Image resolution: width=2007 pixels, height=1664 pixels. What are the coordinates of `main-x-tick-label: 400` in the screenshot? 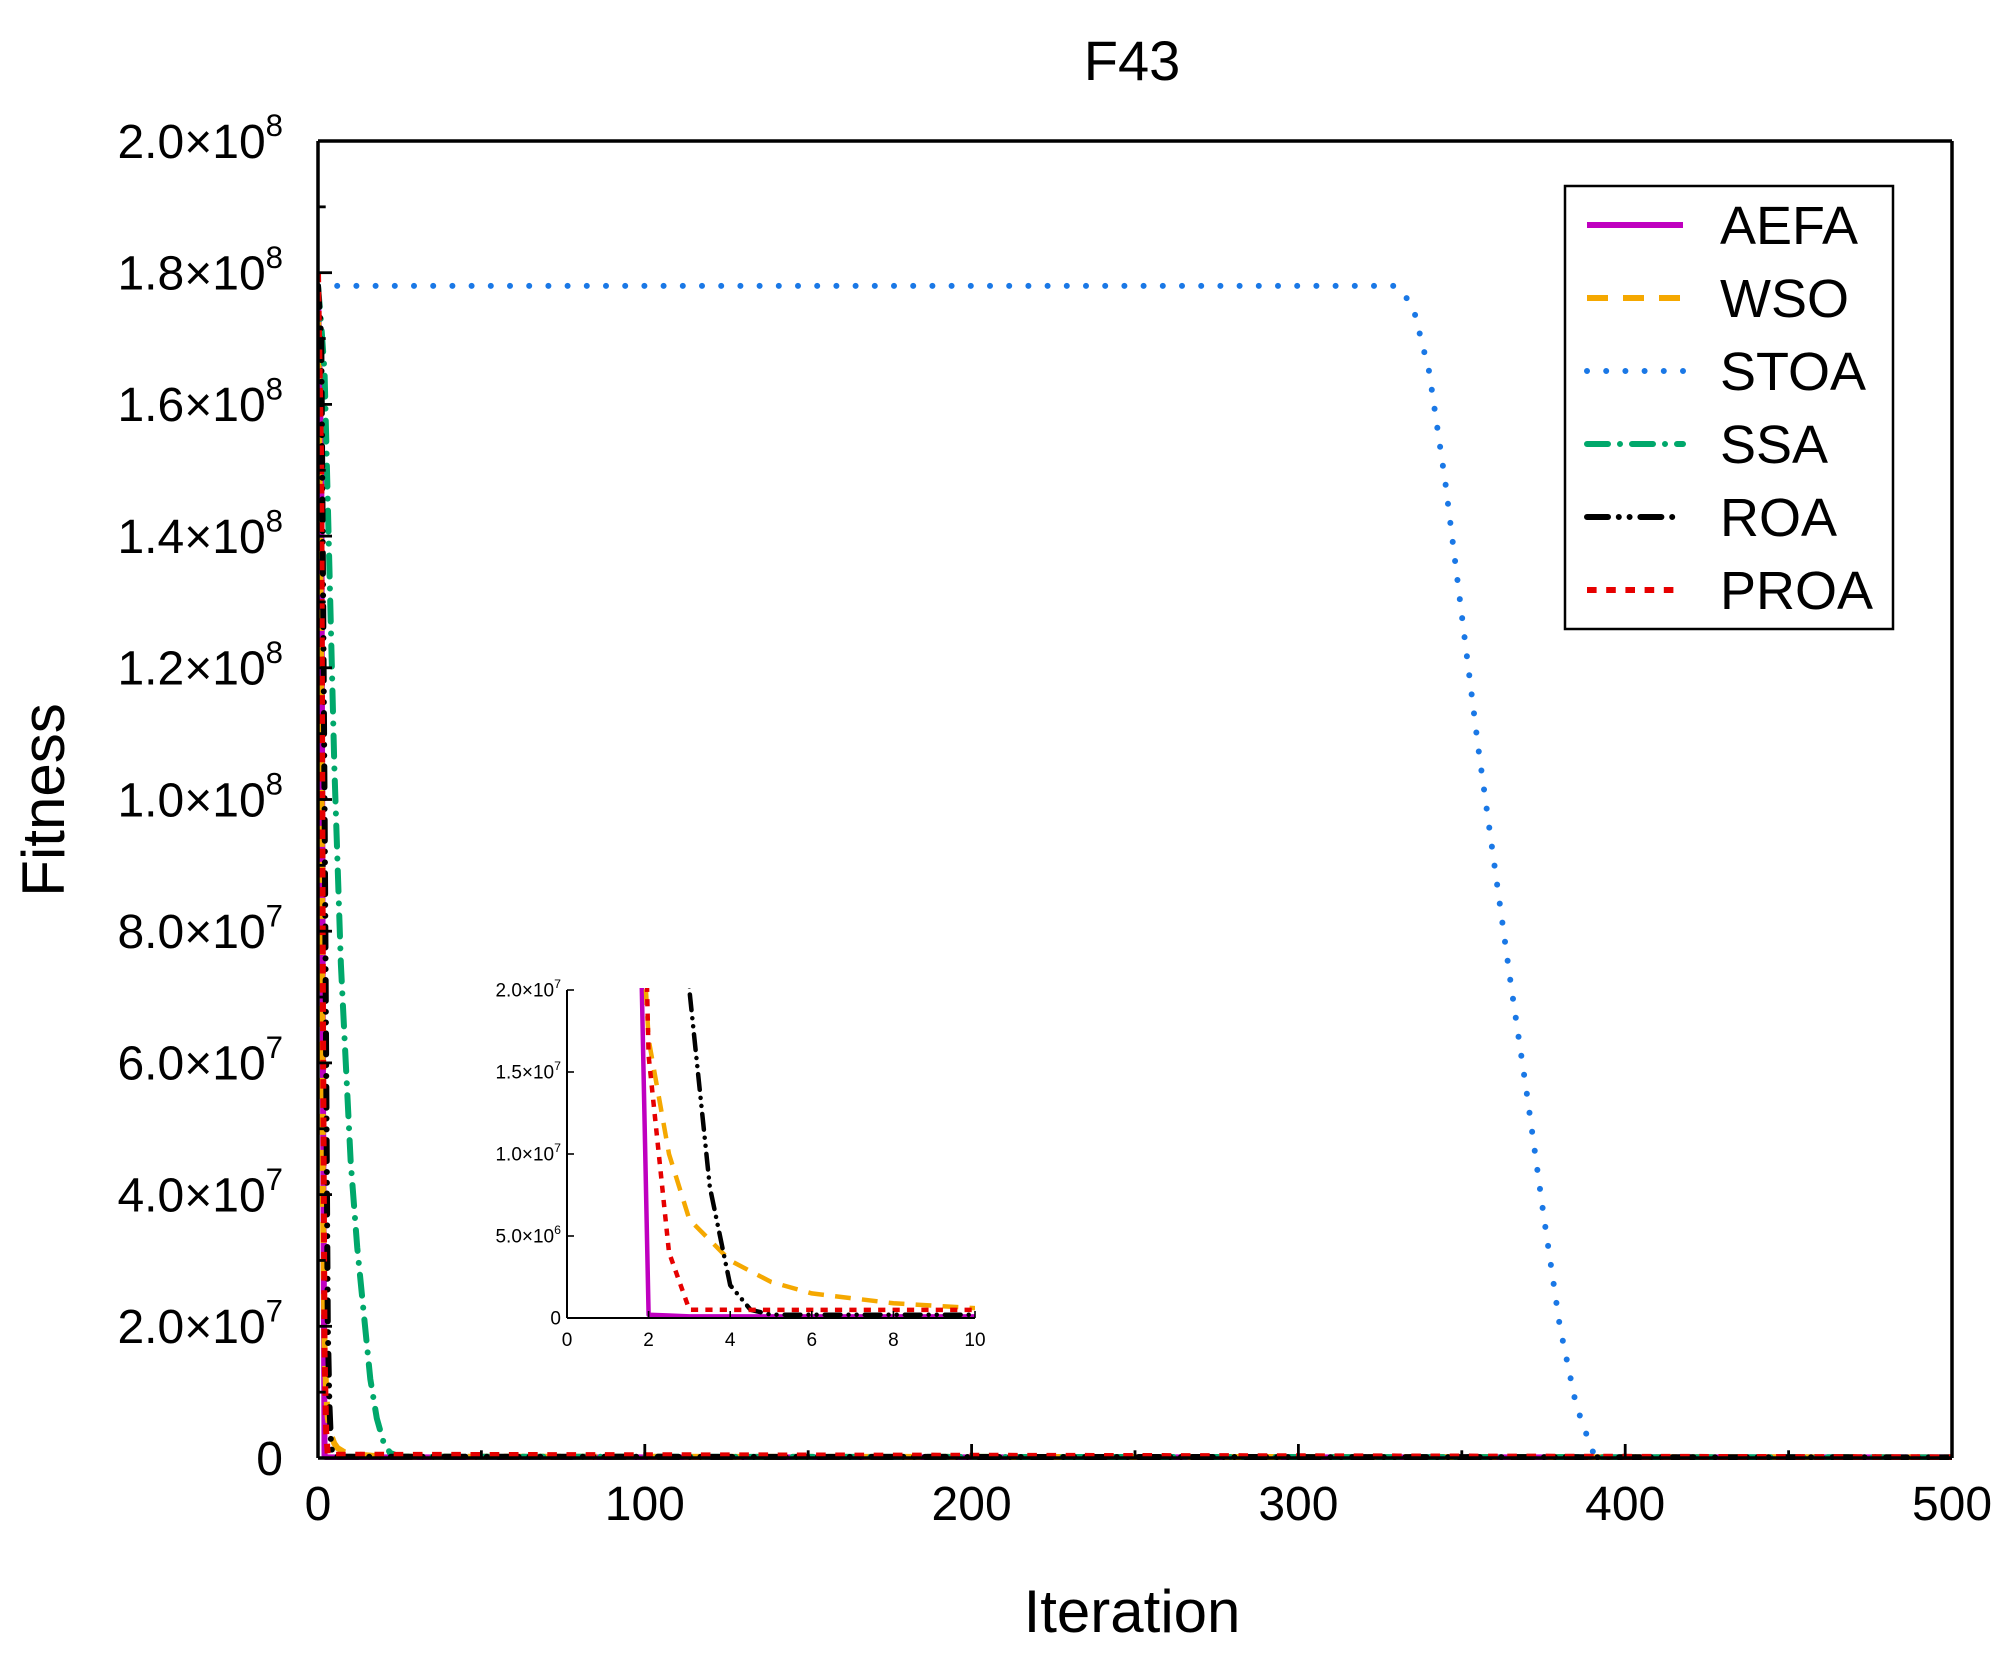 It's located at (1625, 1504).